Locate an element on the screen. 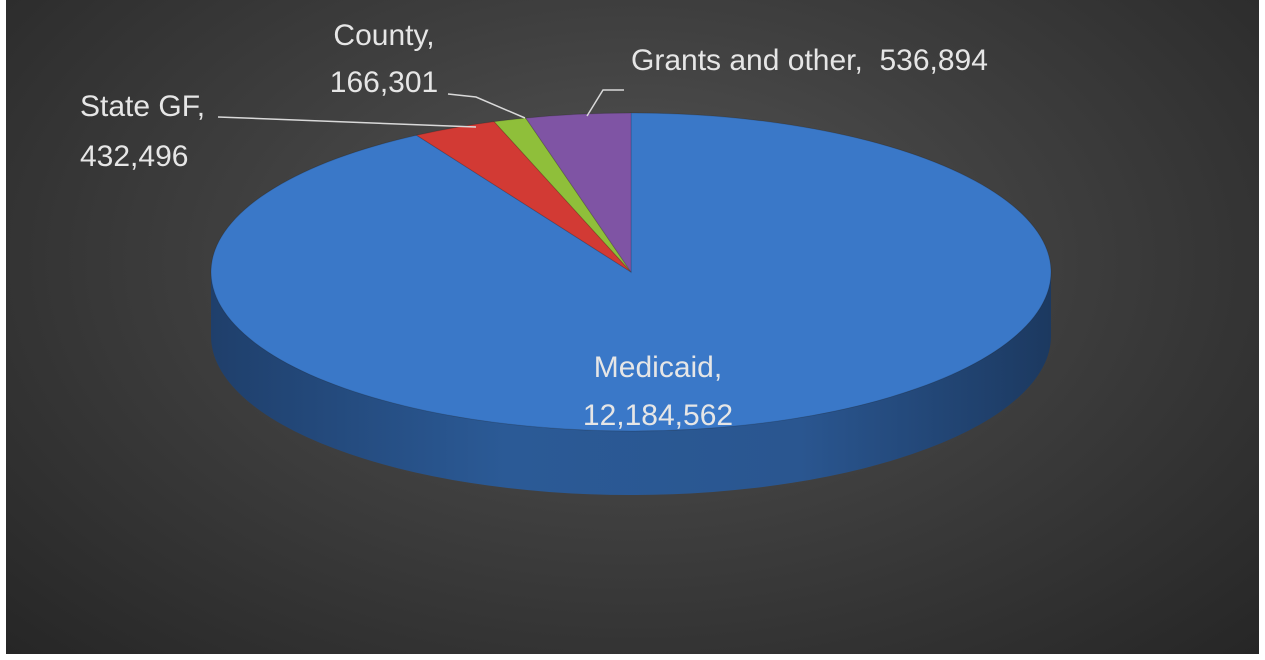 This screenshot has height=660, width=1265. leader-line-grants-and-other is located at coordinates (605, 103).